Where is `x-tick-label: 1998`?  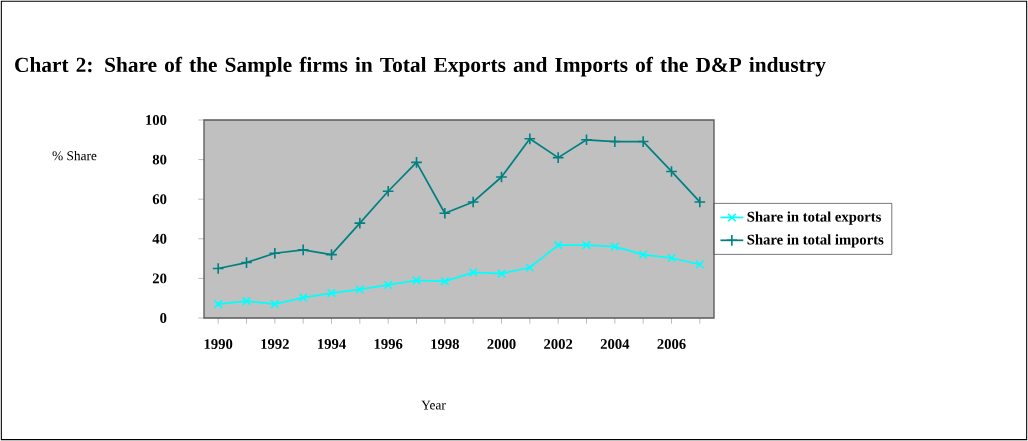
x-tick-label: 1998 is located at coordinates (445, 344).